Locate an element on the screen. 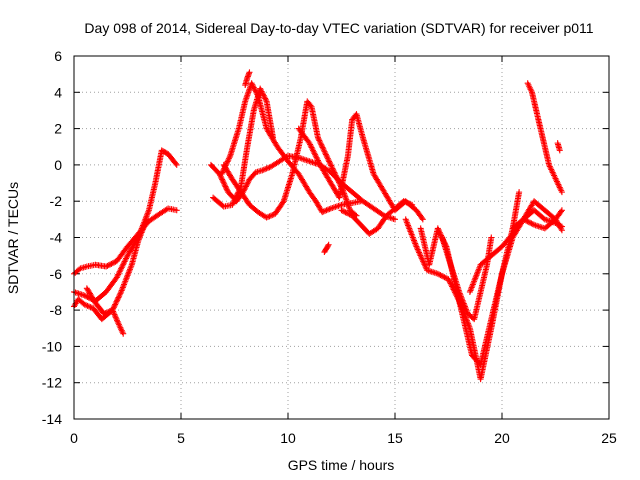 The image size is (640, 480). x-tick-label: 0 is located at coordinates (74, 438).